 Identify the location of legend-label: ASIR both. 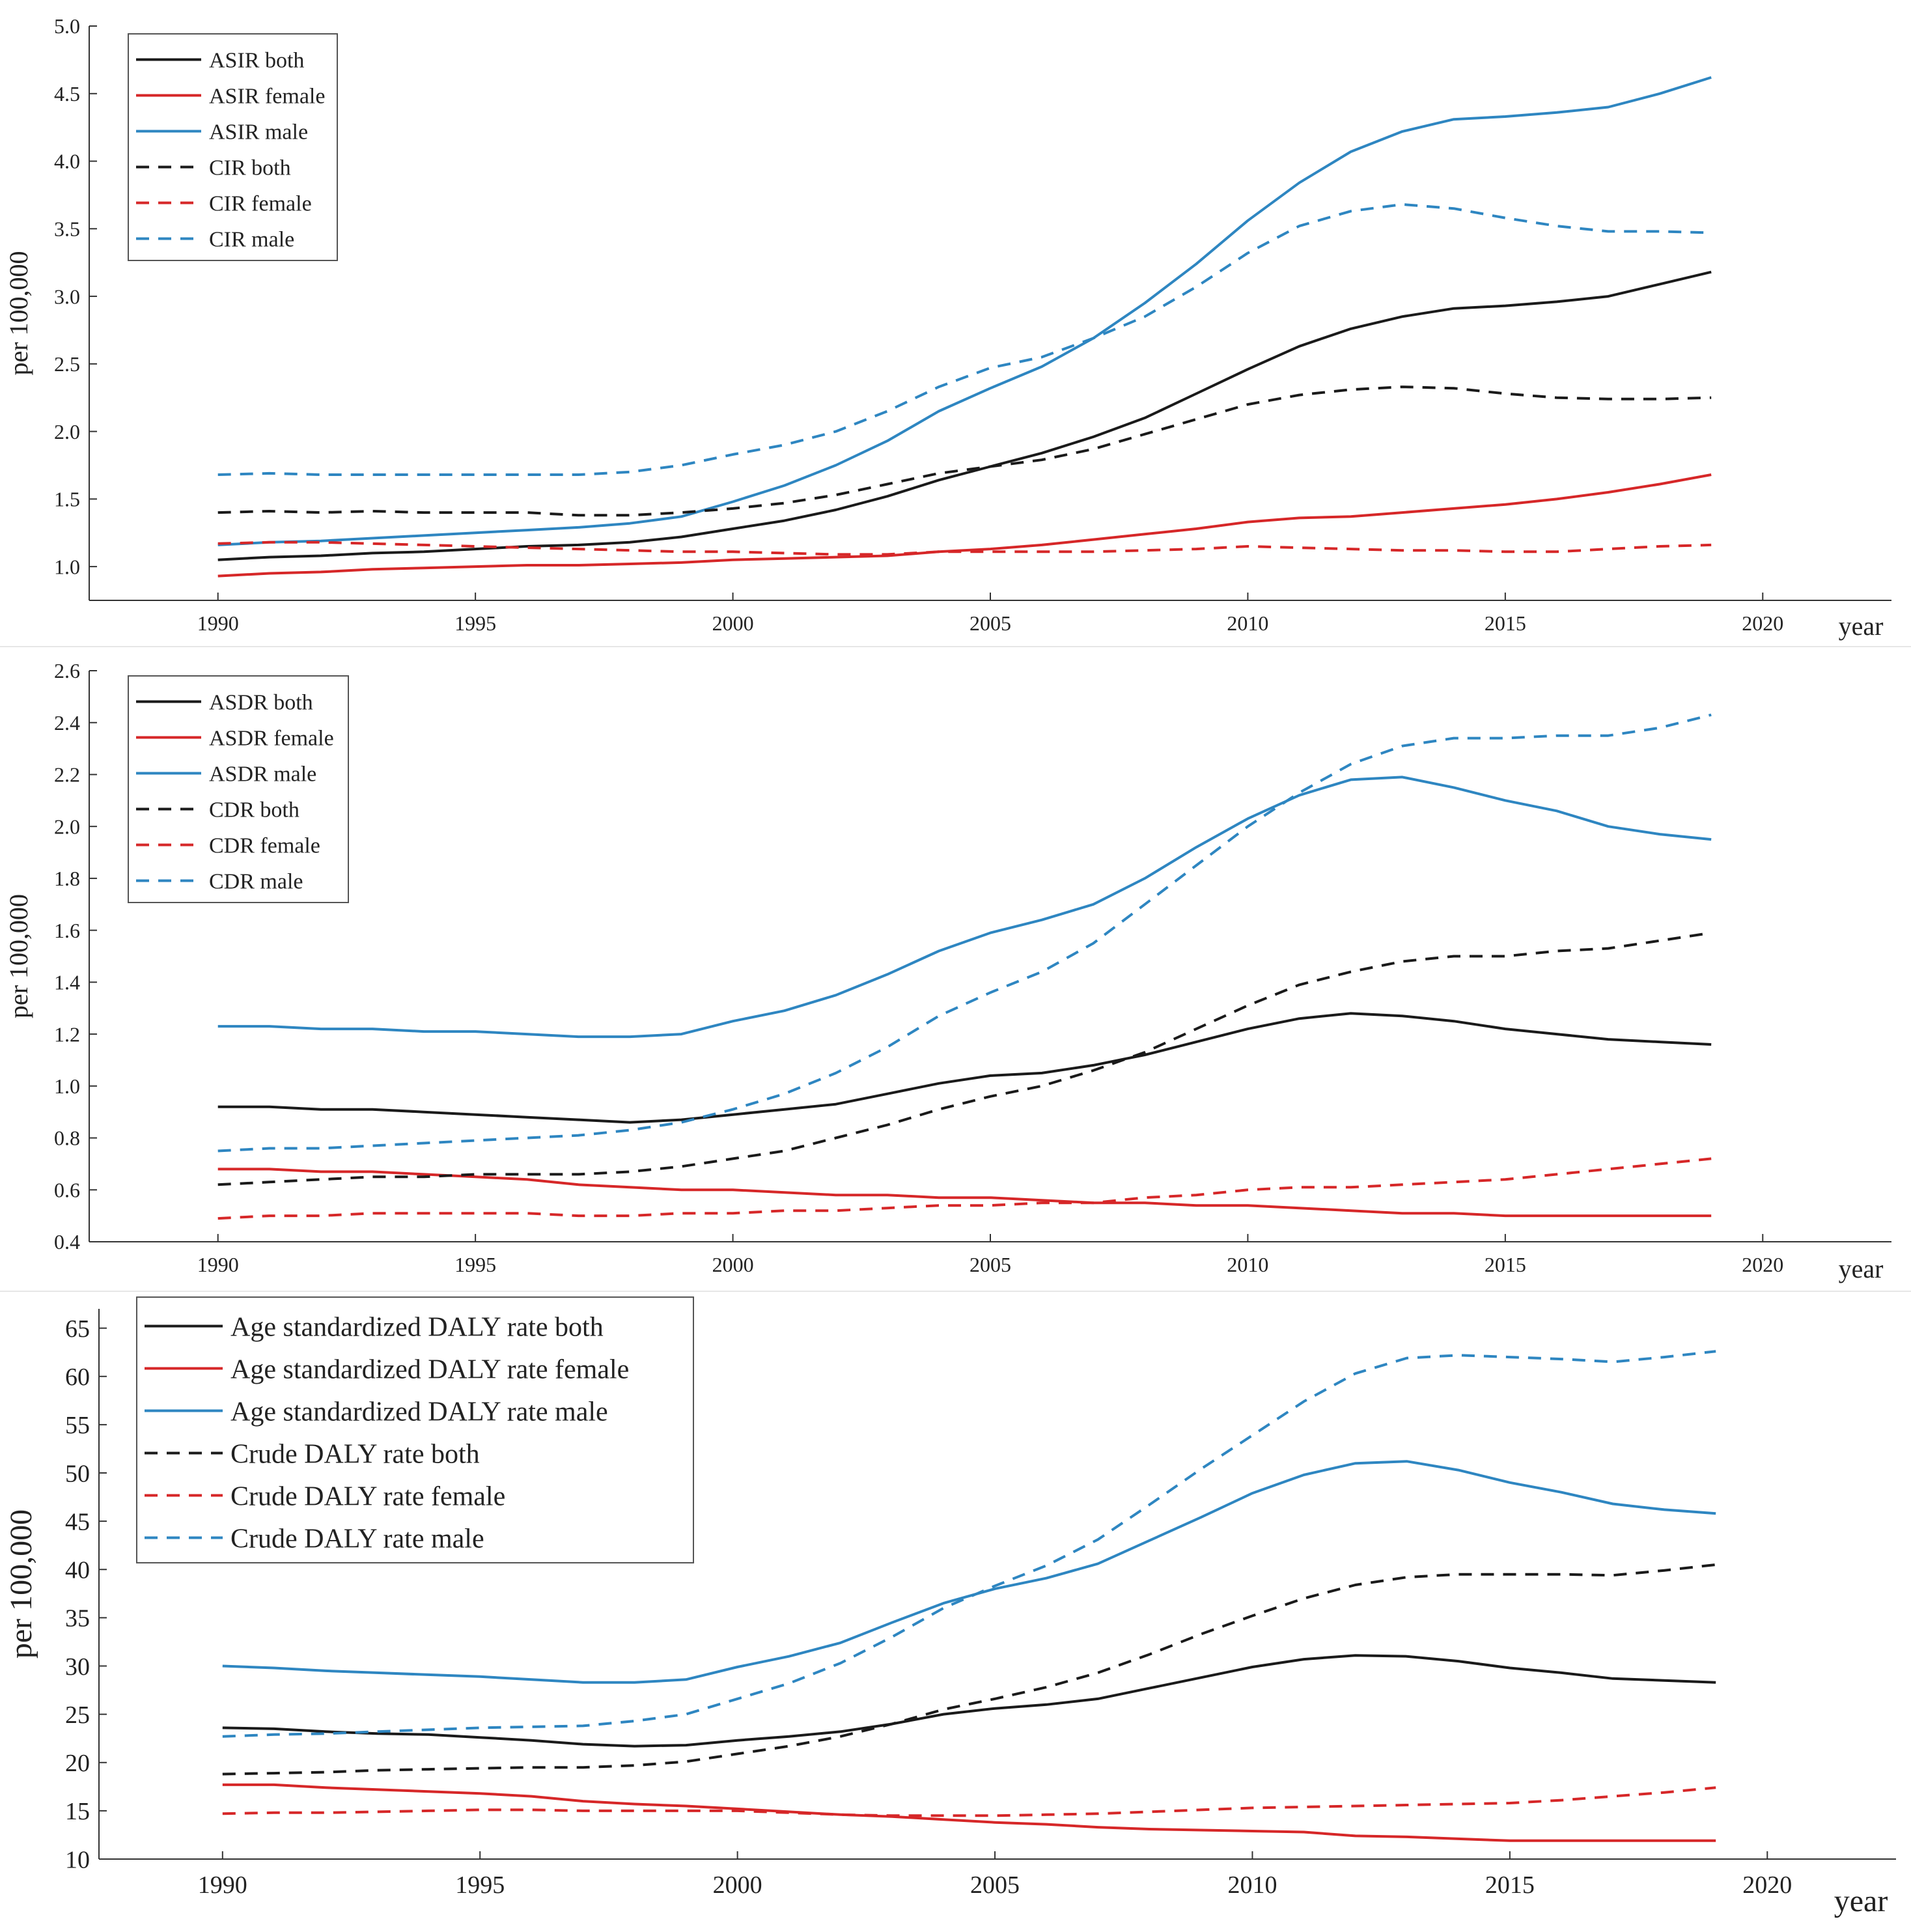
(256, 61).